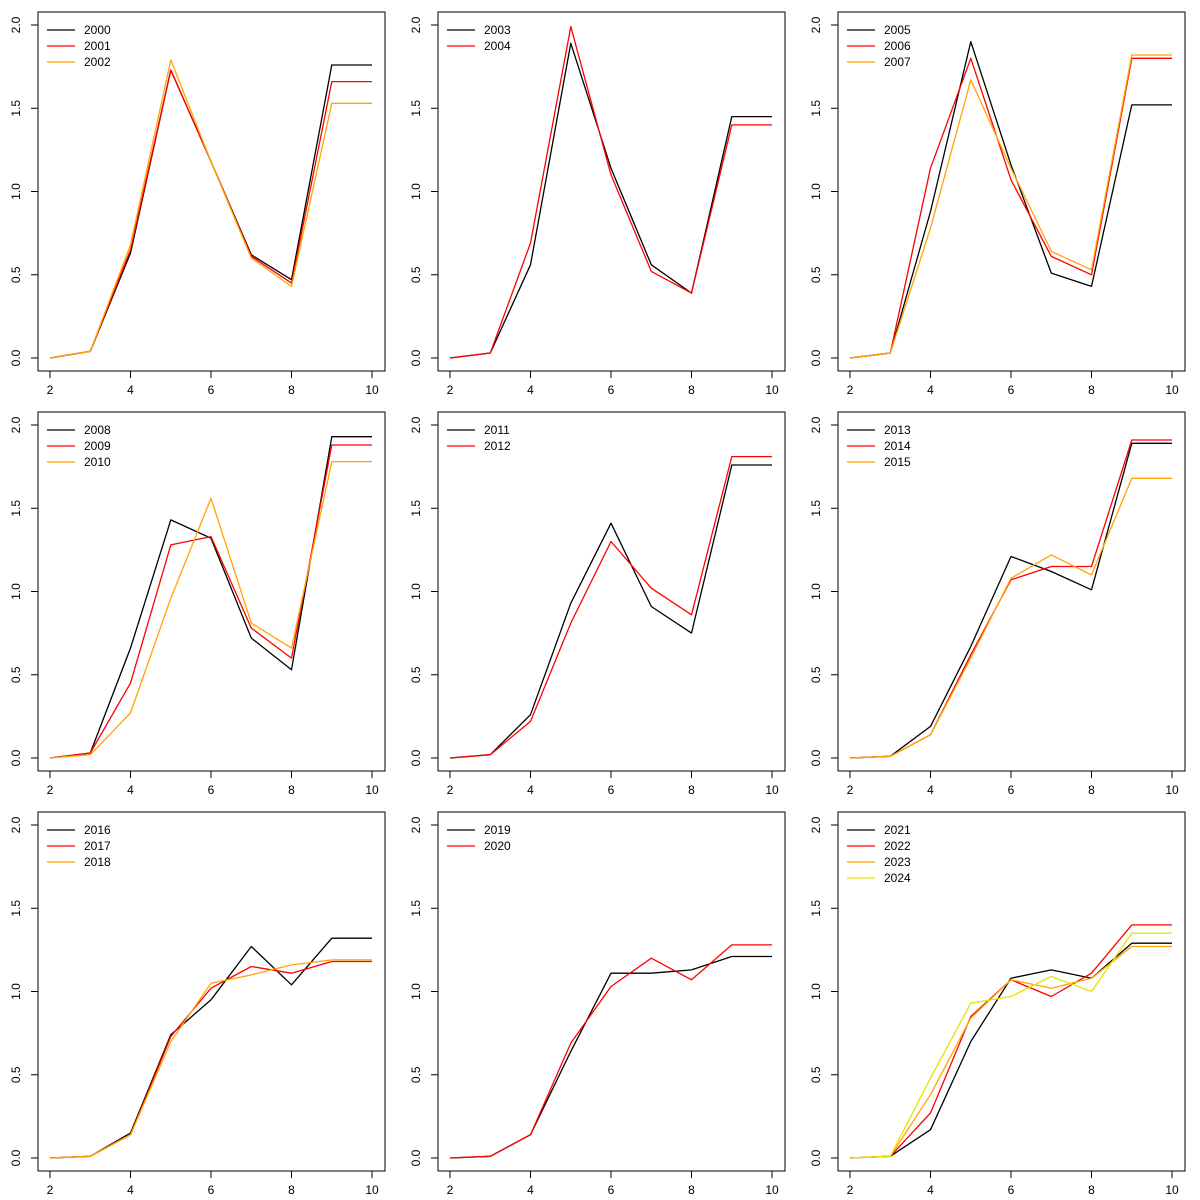  I want to click on legend-label: 2015, so click(897, 462).